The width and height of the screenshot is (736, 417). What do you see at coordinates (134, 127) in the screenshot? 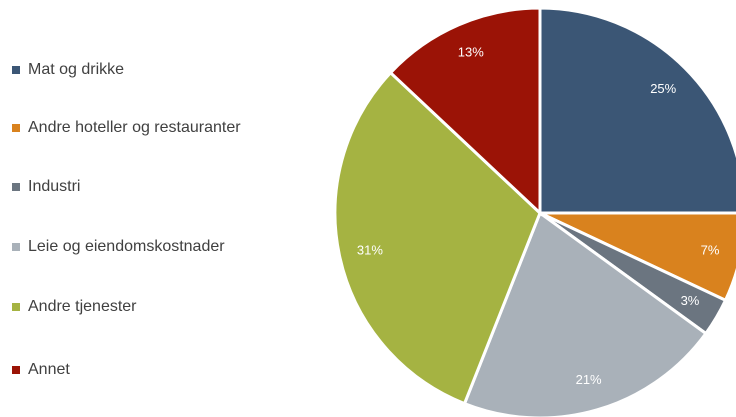
I see `legend-label: Andre hoteller og restauranter` at bounding box center [134, 127].